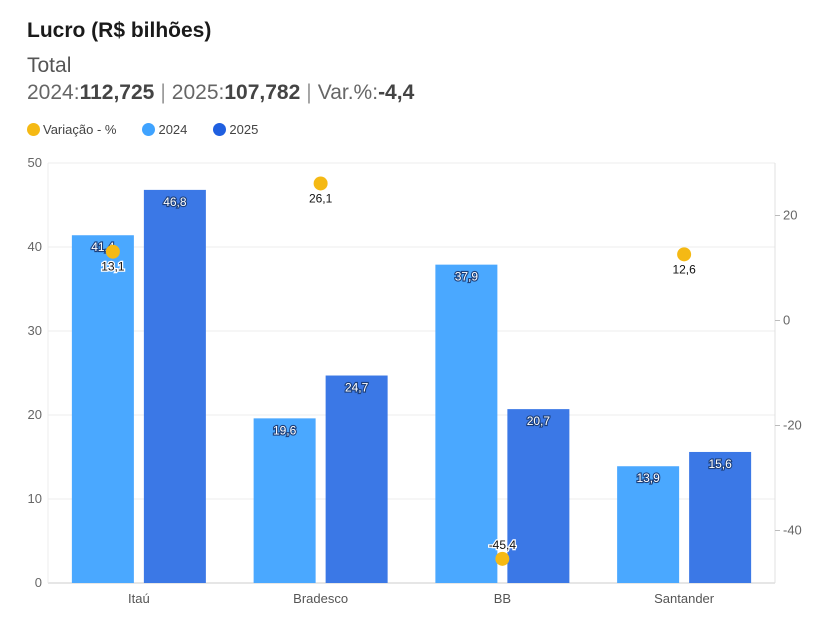  I want to click on y-right-tick-label: 0, so click(786, 320).